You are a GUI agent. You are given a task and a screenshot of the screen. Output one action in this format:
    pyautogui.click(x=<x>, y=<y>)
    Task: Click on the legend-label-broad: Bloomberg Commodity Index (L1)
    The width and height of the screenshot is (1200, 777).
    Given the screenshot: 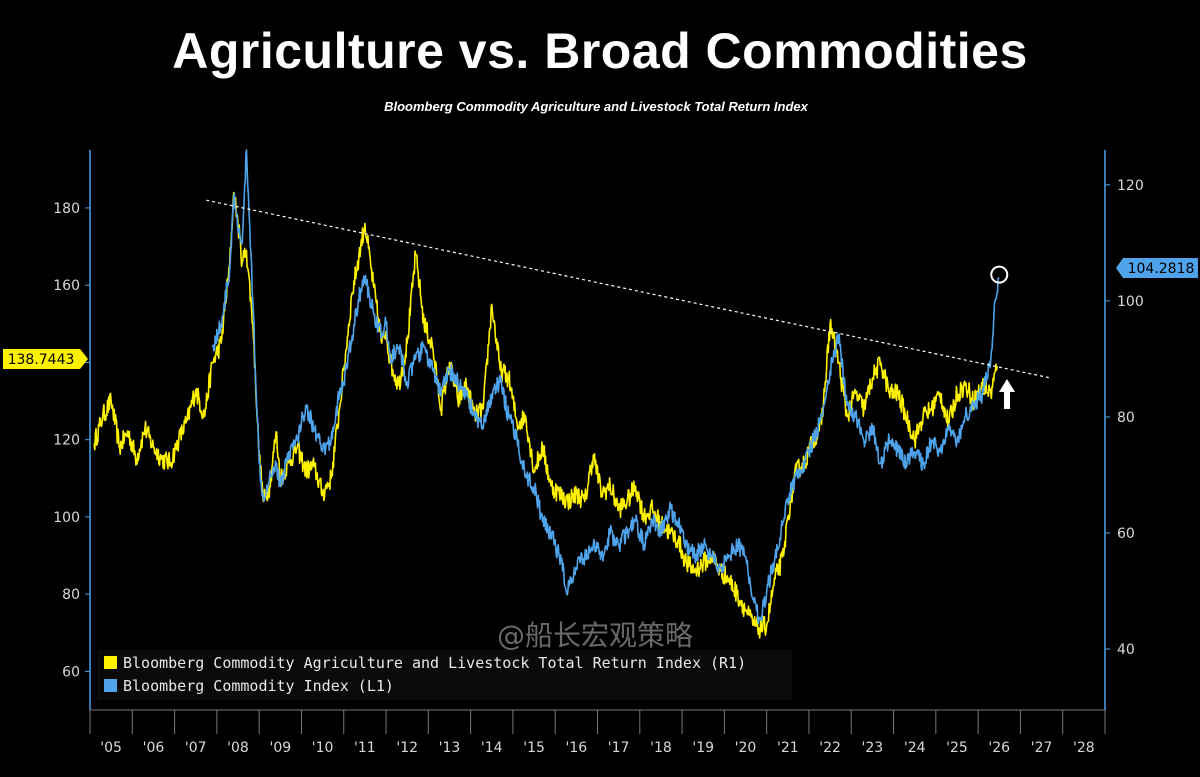 What is the action you would take?
    pyautogui.click(x=258, y=686)
    